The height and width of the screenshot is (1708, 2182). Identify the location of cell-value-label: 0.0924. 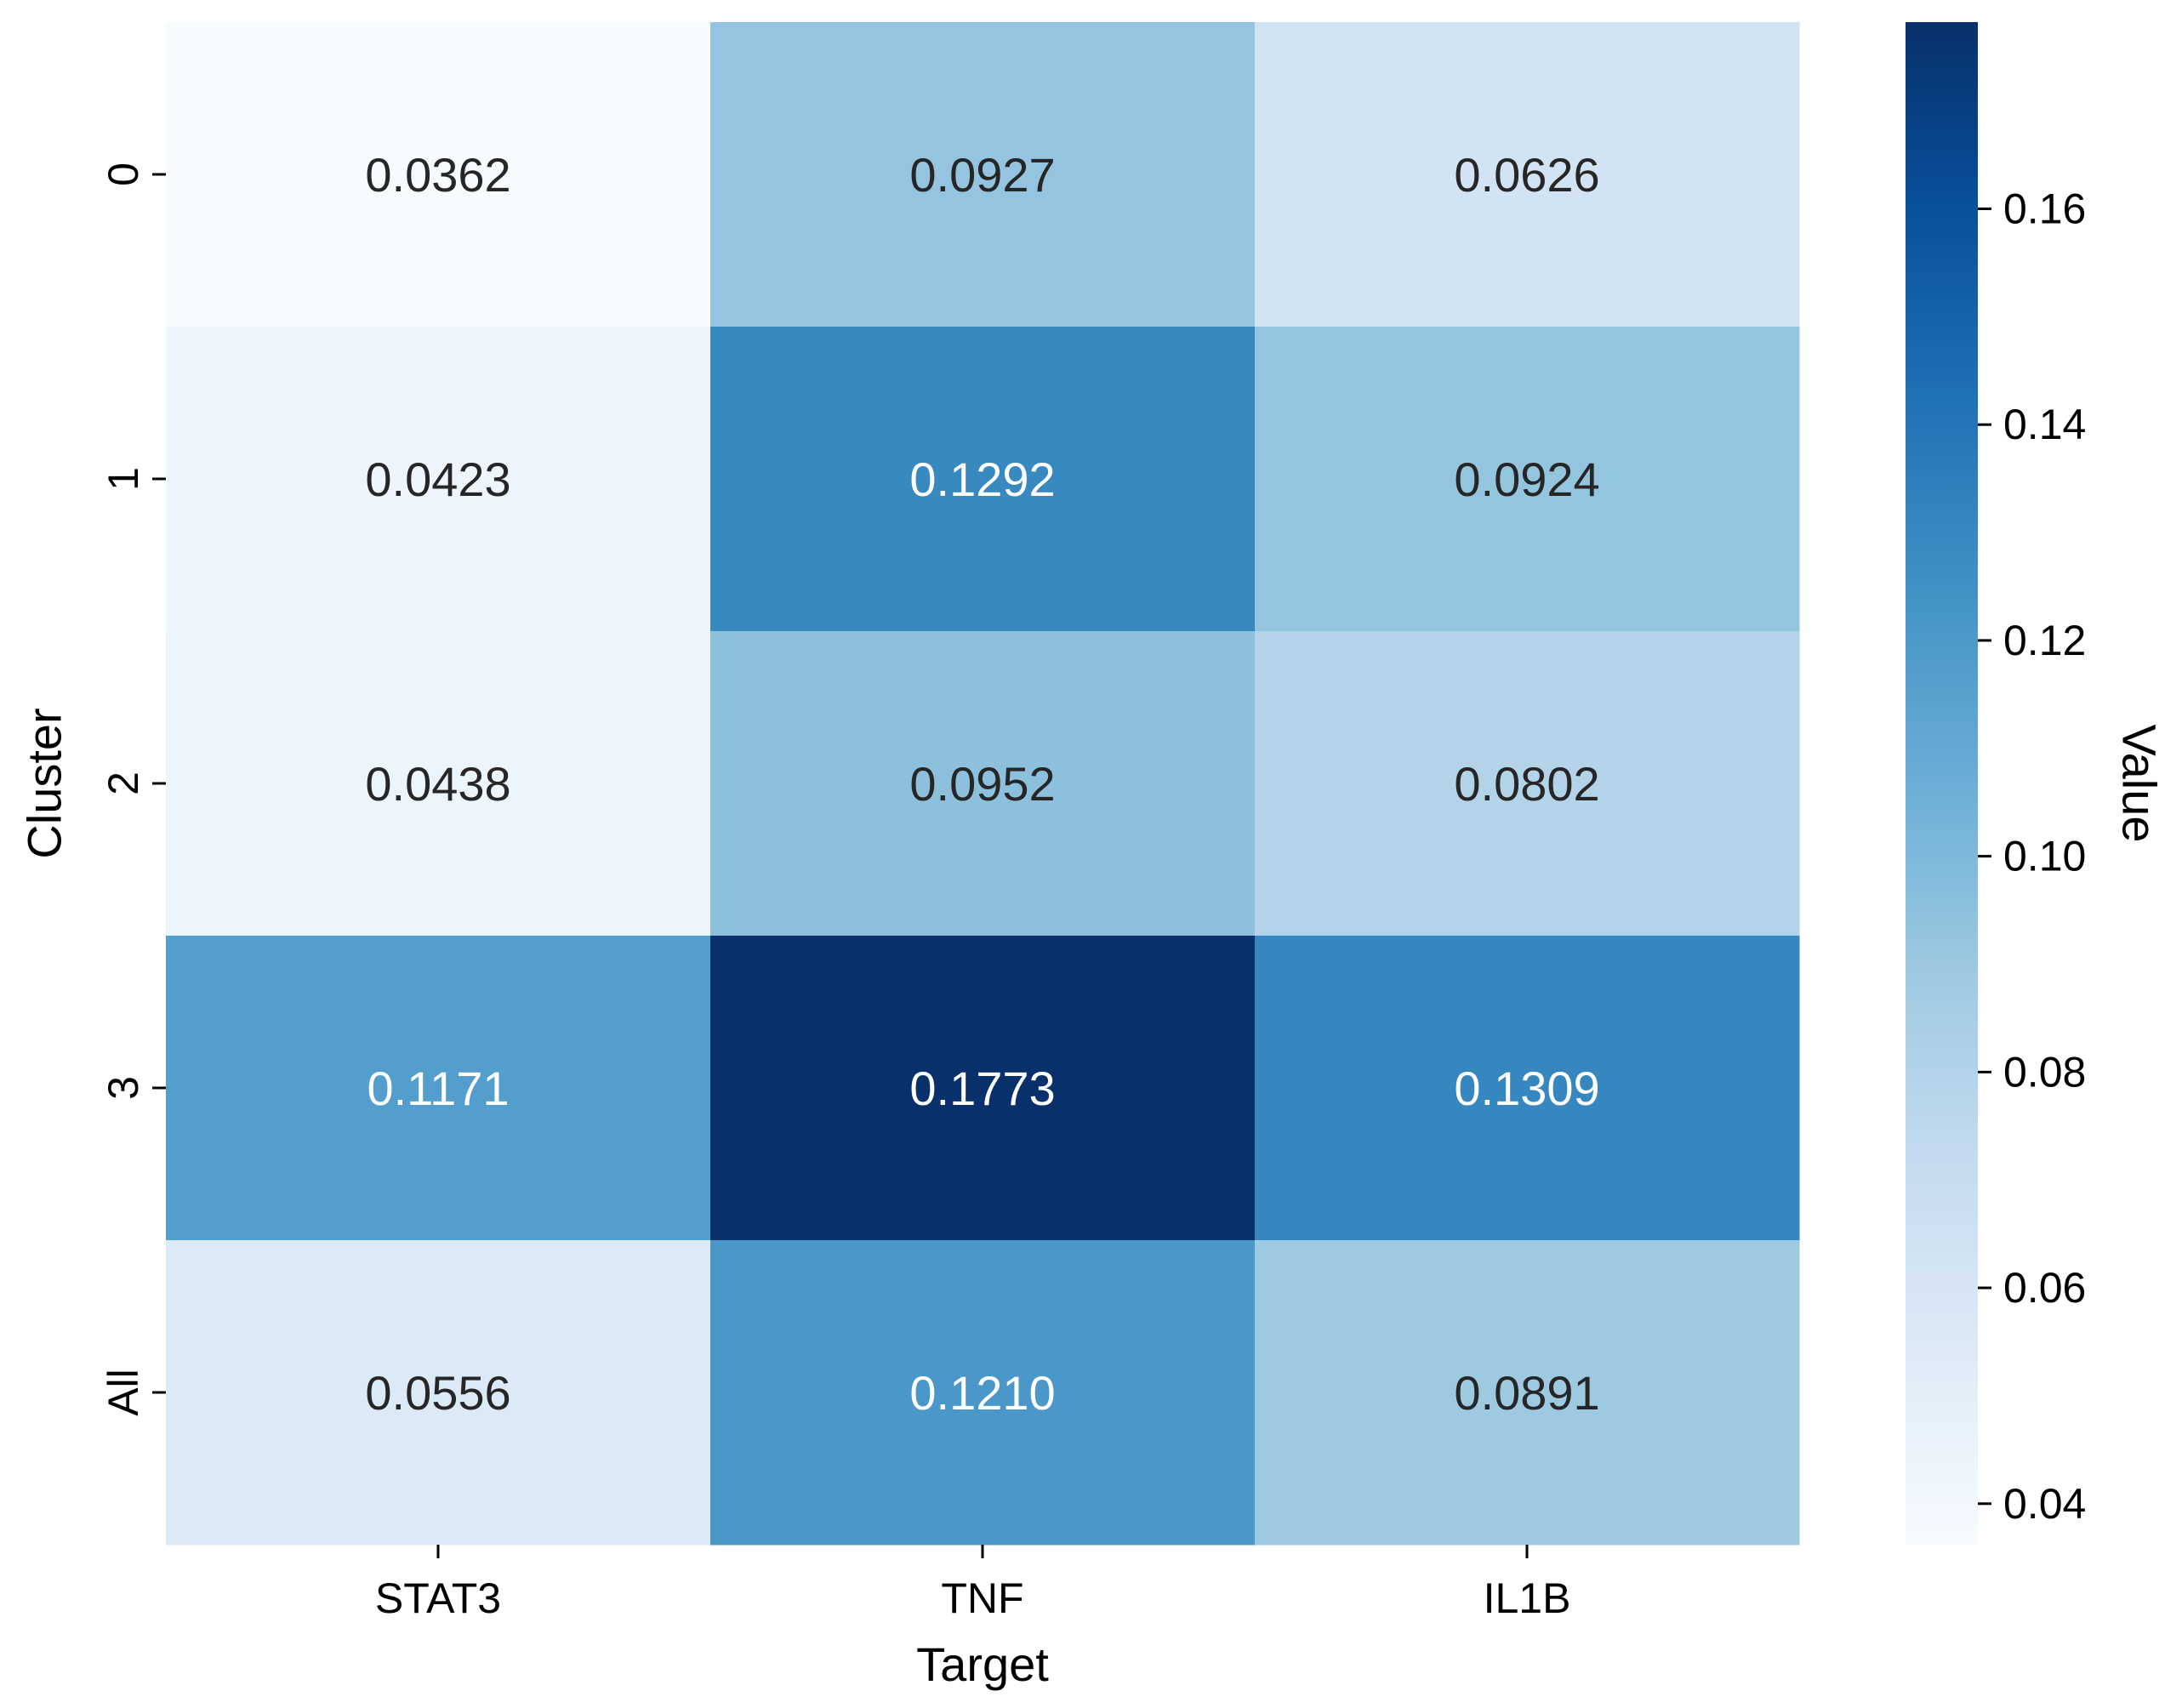
(1527, 479).